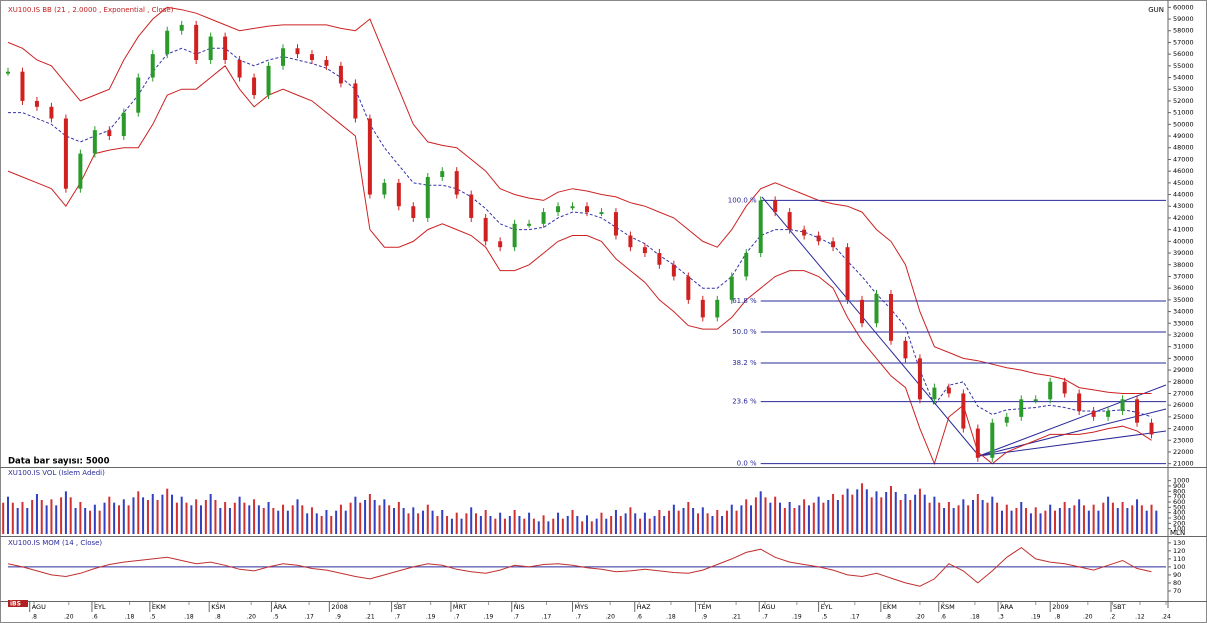  Describe the element at coordinates (400, 607) in the screenshot. I see `x-tick-label: SBT` at that location.